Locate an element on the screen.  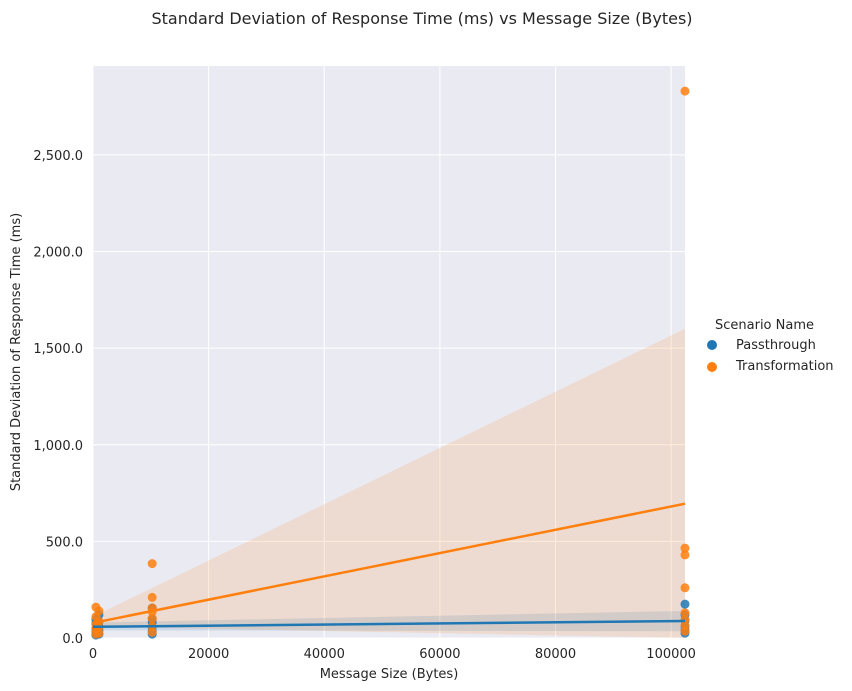
x-tick-label: 40000 is located at coordinates (324, 654).